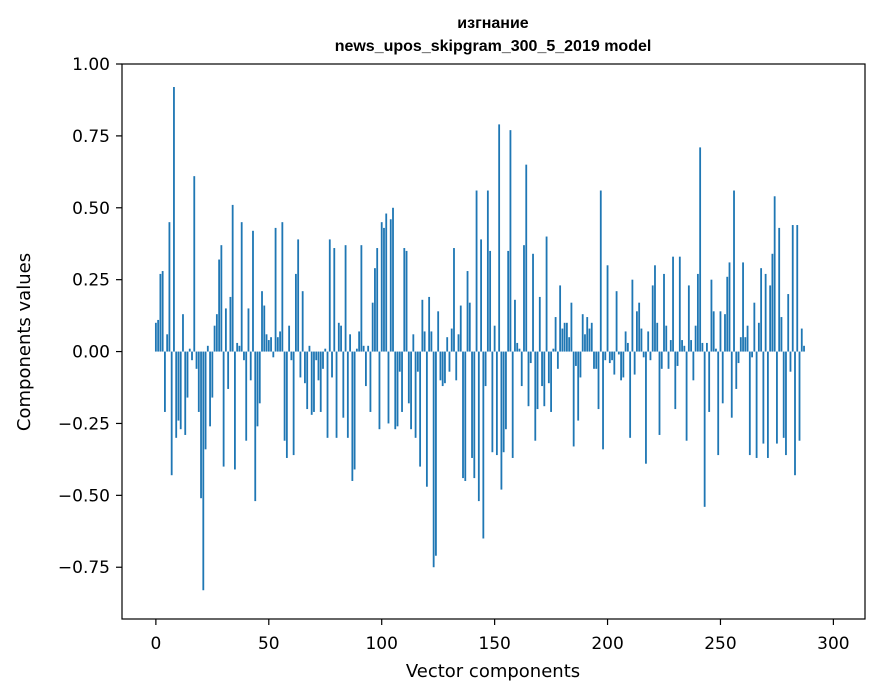 The height and width of the screenshot is (696, 880). I want to click on x-tick-label: 100, so click(381, 644).